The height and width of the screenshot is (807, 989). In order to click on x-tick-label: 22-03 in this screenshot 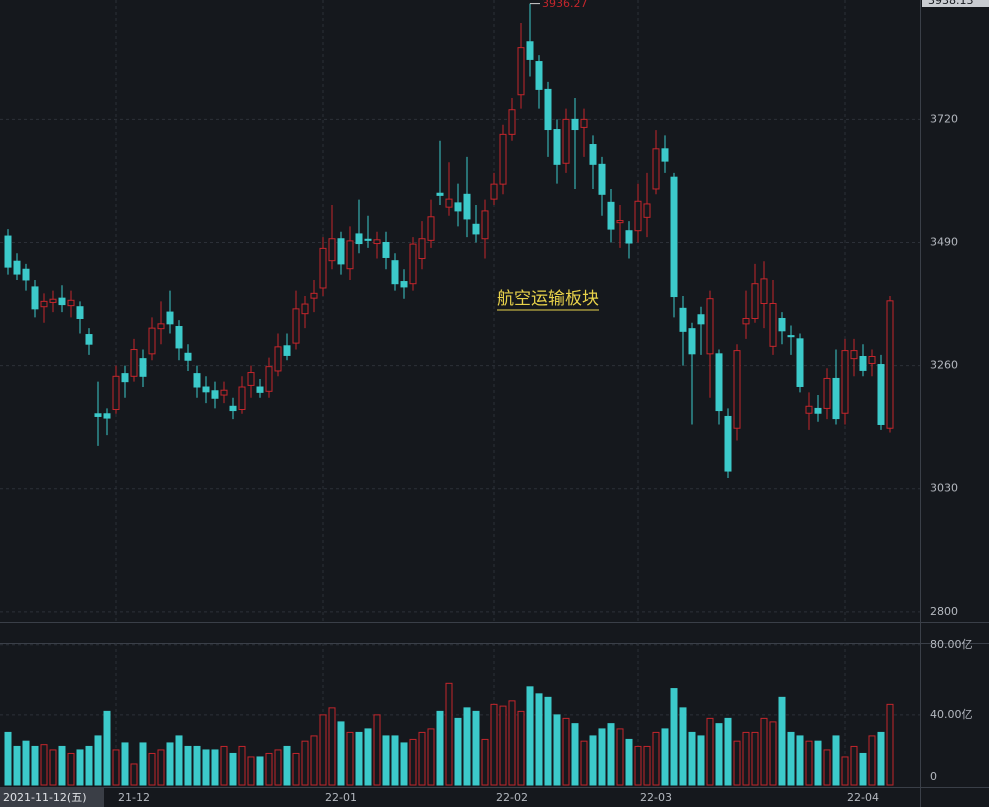, I will do `click(656, 797)`.